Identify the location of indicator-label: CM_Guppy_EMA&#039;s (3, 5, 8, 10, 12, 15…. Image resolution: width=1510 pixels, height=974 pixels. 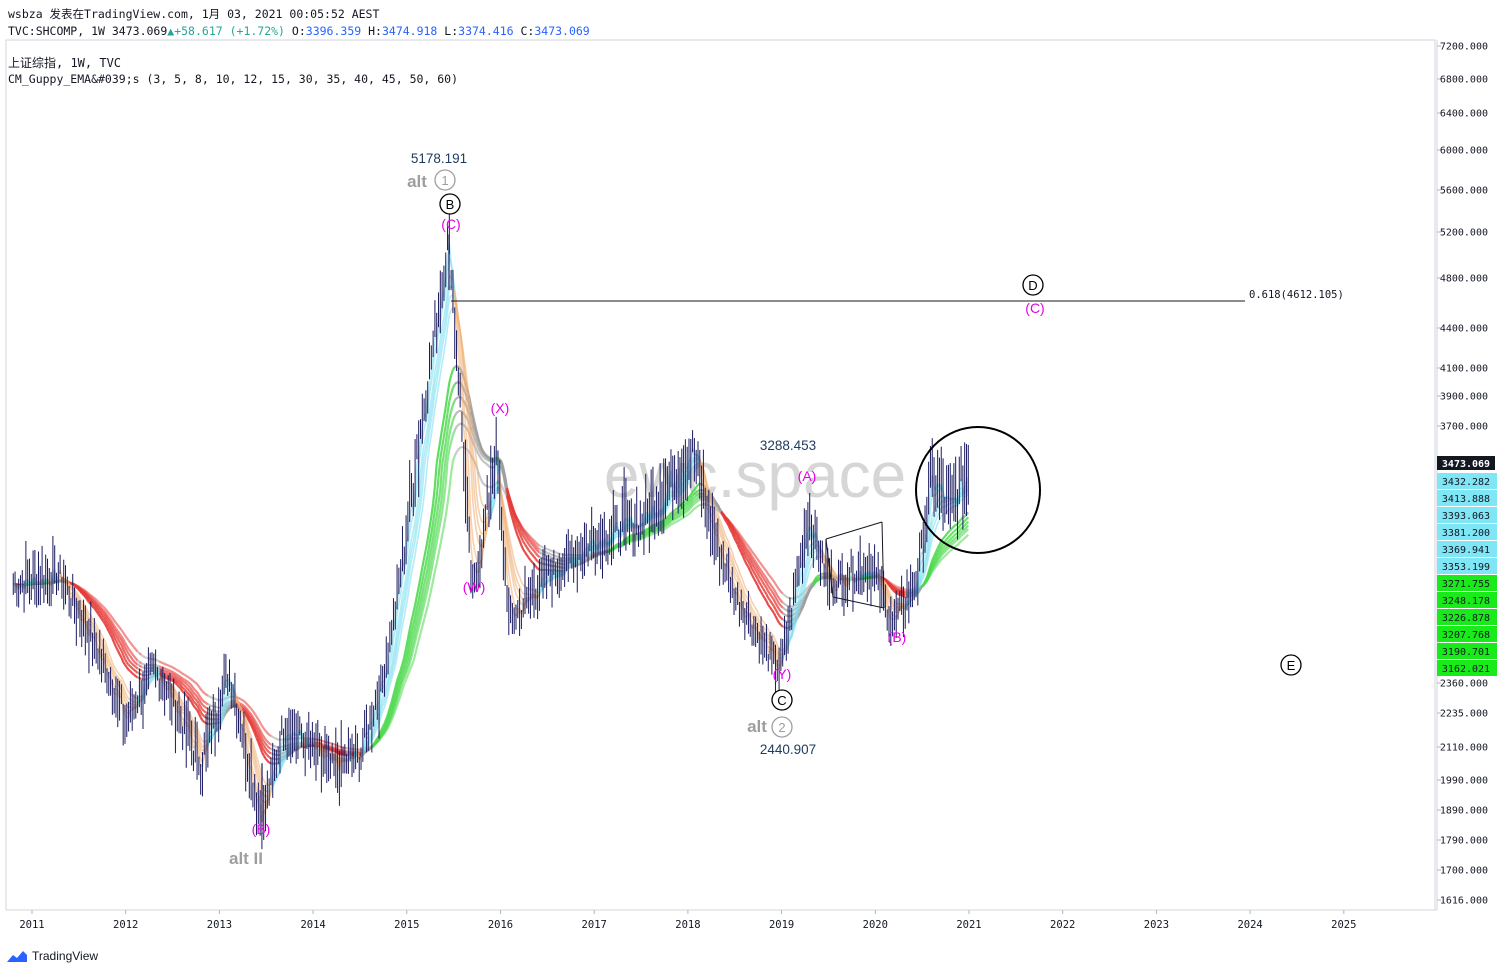
(233, 79).